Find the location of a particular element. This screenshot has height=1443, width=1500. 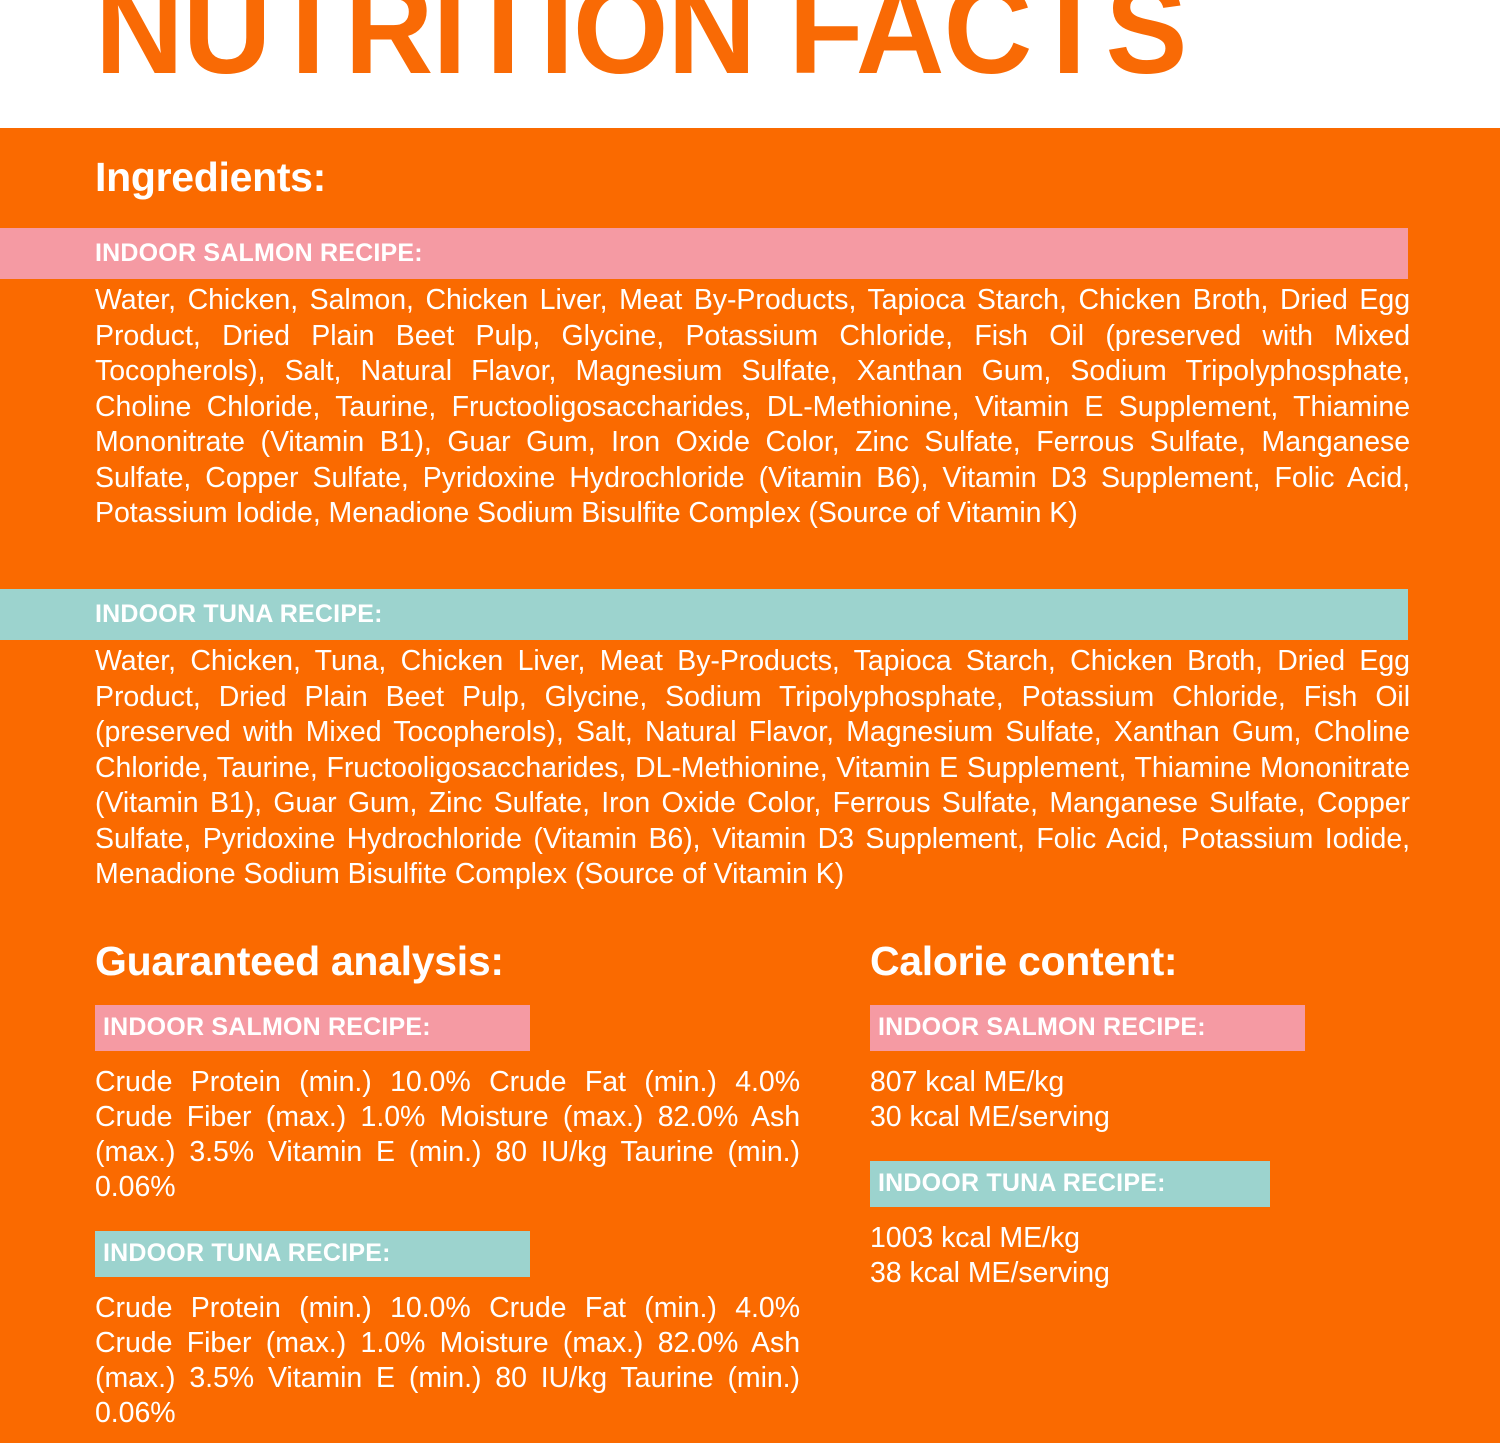

ga-band-salmon-label: INDOOR SALMON RECIPE: is located at coordinates (267, 1027).